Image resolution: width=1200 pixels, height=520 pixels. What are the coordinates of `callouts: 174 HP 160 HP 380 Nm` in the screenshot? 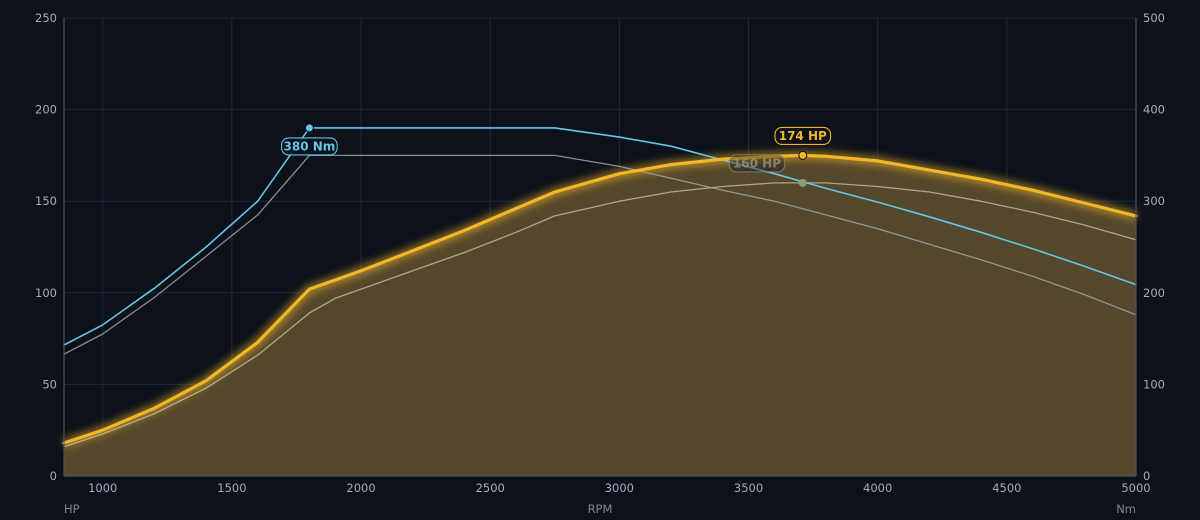 It's located at (556, 155).